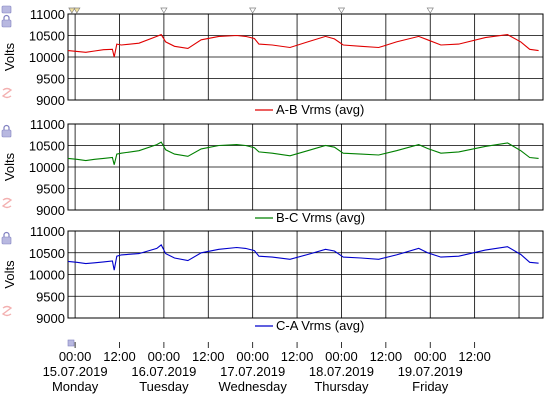  Describe the element at coordinates (75, 386) in the screenshot. I see `x-tick-day: Monday` at that location.